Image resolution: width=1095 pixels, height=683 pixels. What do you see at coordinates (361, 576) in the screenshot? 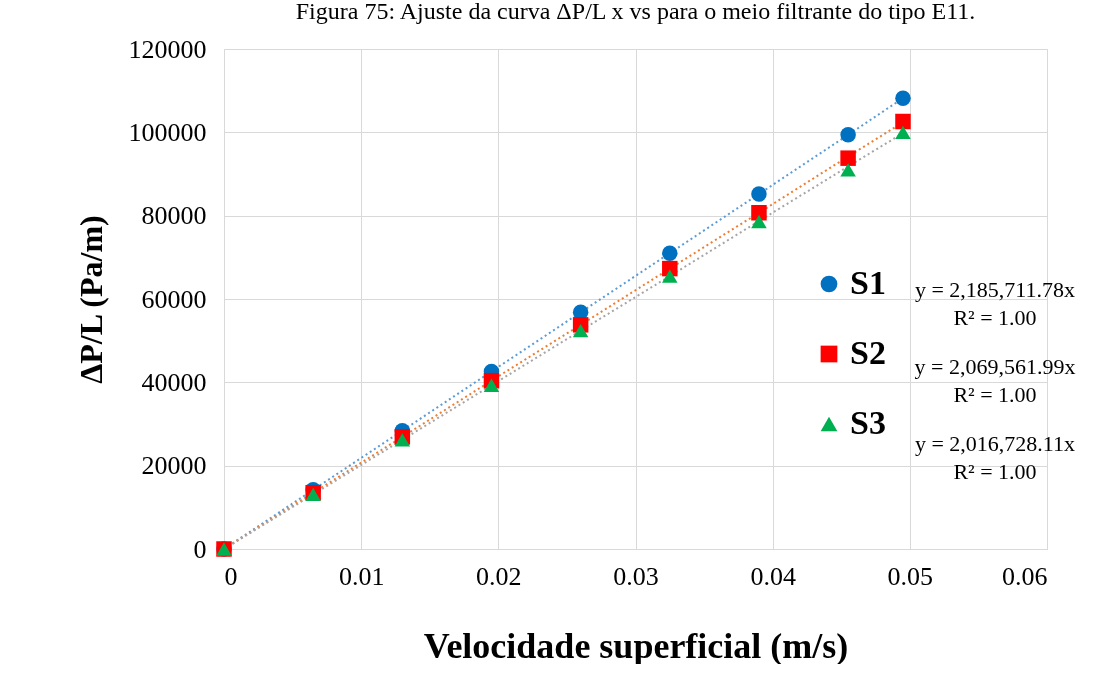
I see `x-tick-label: 0.01` at bounding box center [361, 576].